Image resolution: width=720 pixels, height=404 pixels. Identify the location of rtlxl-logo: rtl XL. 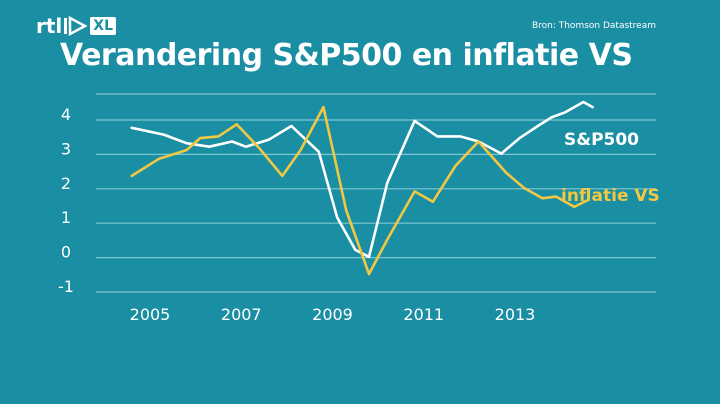
(76, 26).